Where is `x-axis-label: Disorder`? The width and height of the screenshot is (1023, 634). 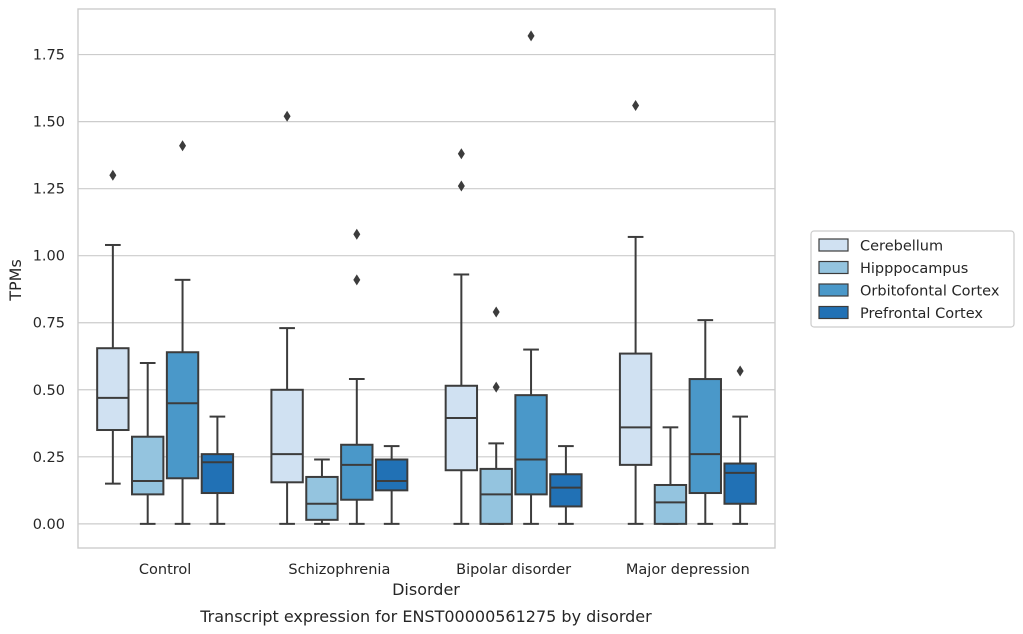 x-axis-label: Disorder is located at coordinates (426, 589).